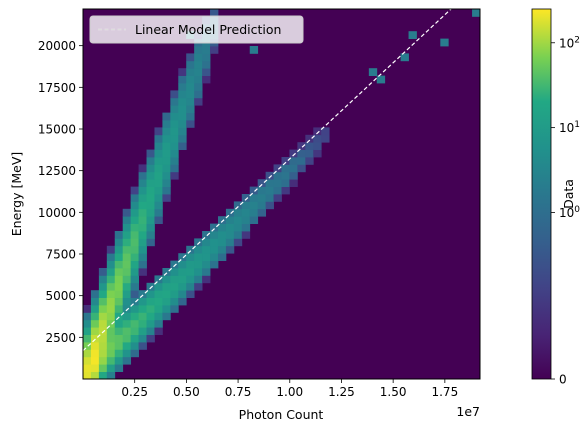  Describe the element at coordinates (57, 213) in the screenshot. I see `y-tick-label: 10000` at that location.